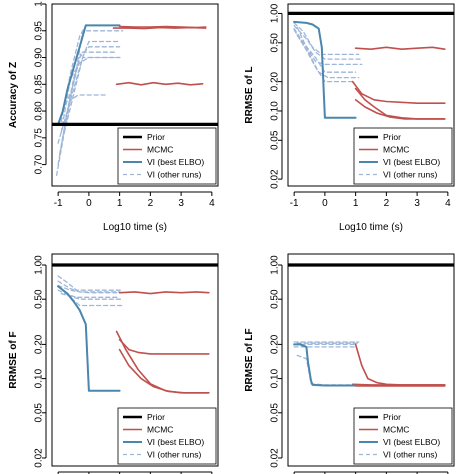 Image resolution: width=474 pixels, height=474 pixels. I want to click on y-axis-title: RRMSE of LF, so click(249, 359).